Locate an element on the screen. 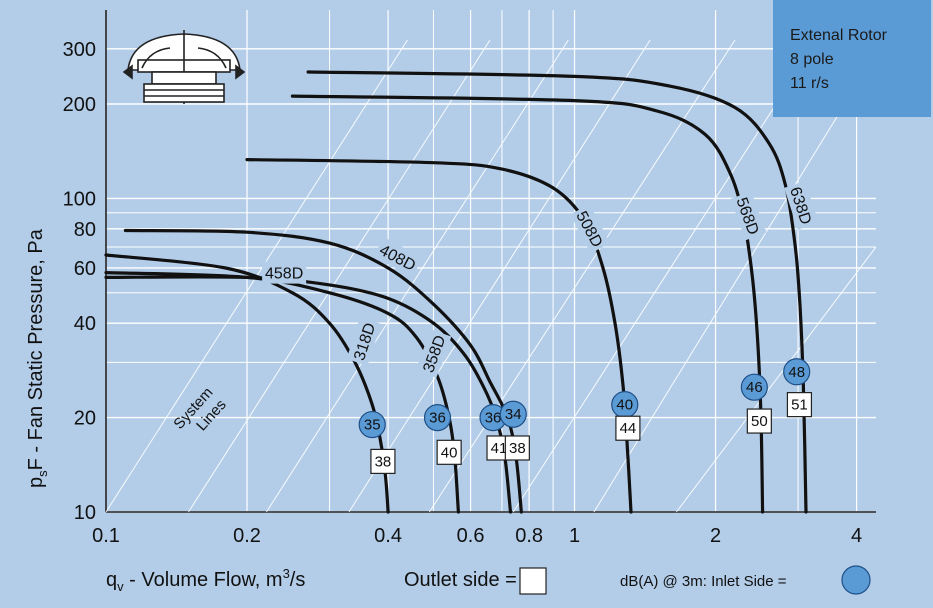  y-tick-label: 100 is located at coordinates (79, 199).